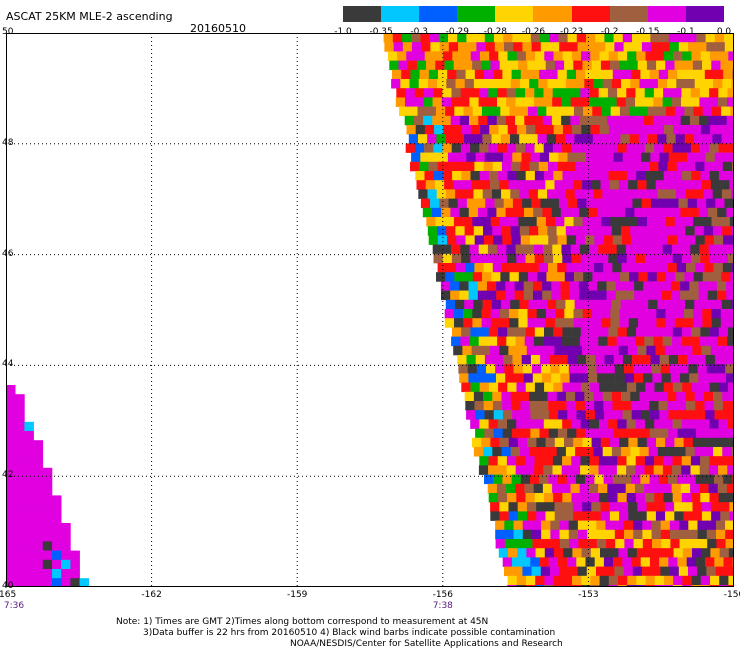 This screenshot has height=650, width=740. What do you see at coordinates (8, 595) in the screenshot?
I see `longitude-label: -165` at bounding box center [8, 595].